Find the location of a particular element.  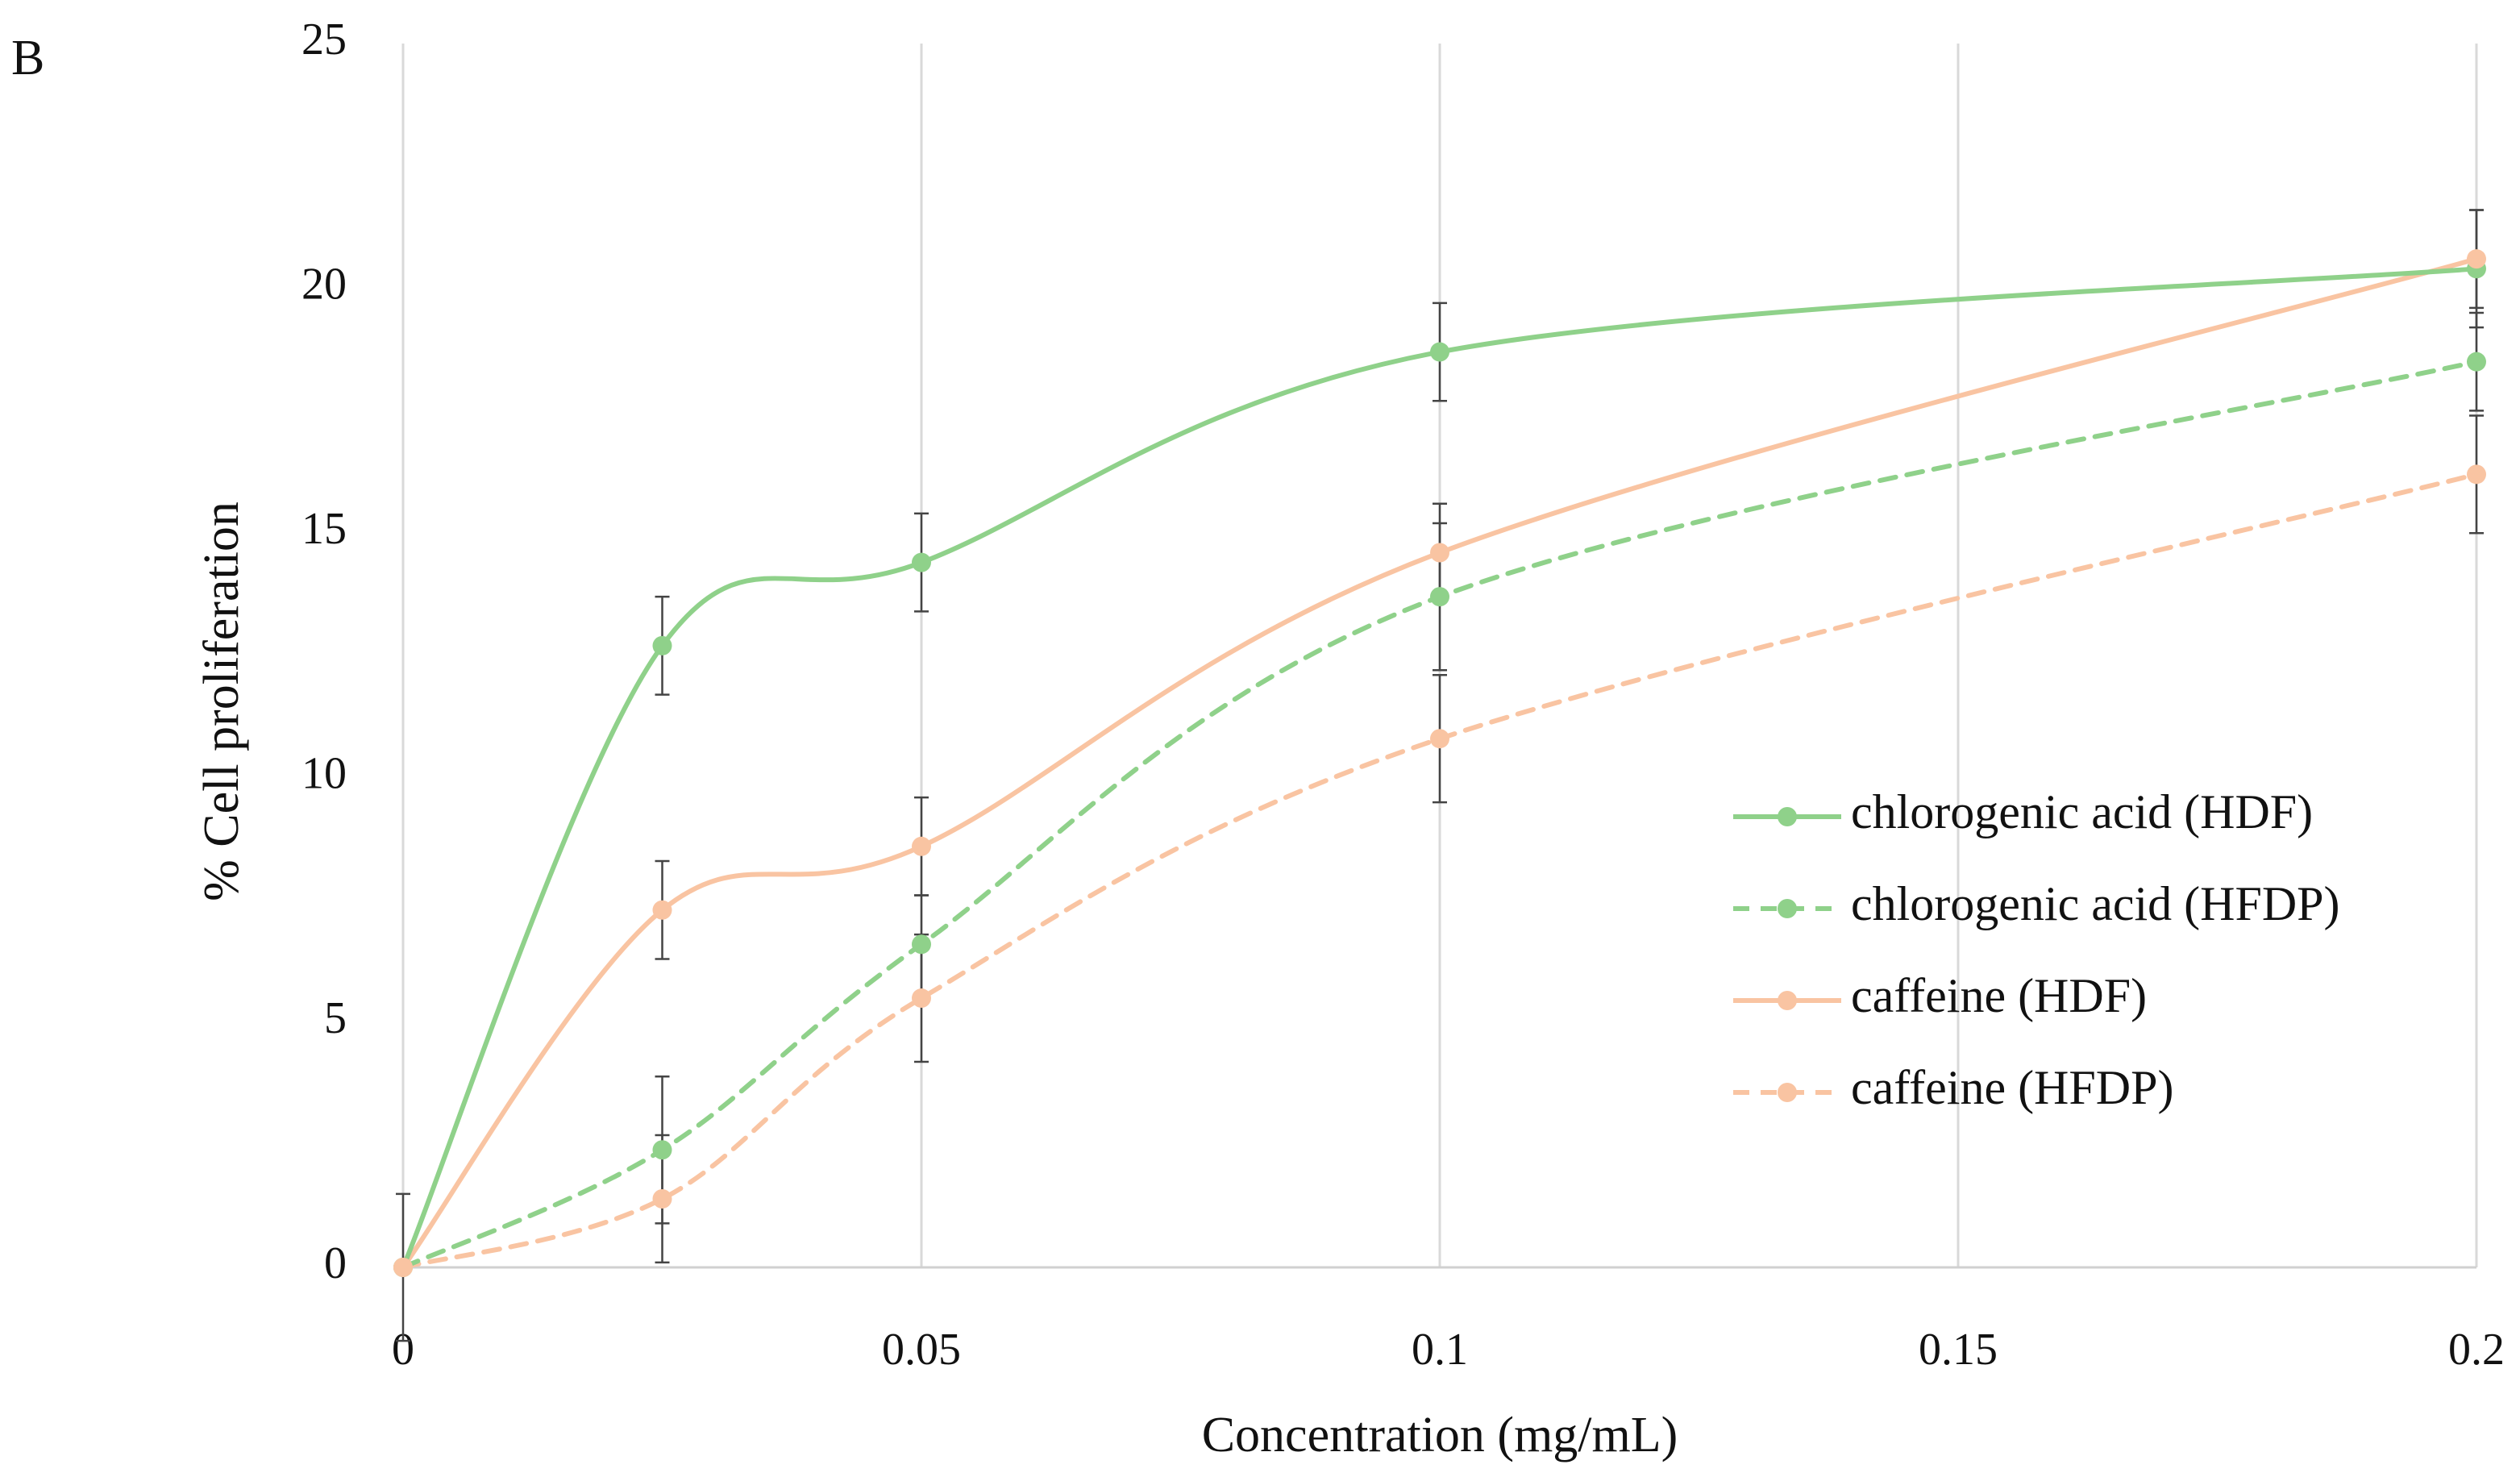

y-axis-title: % Cell proliferation is located at coordinates (221, 701).